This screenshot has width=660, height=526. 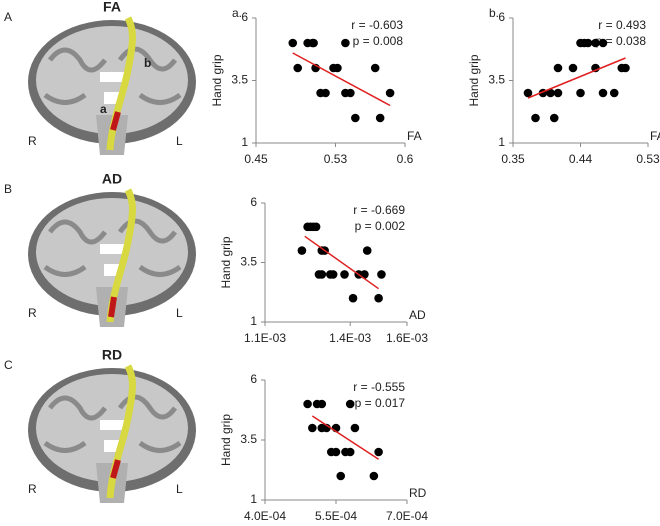 What do you see at coordinates (622, 25) in the screenshot?
I see `annotation: r = 0.493` at bounding box center [622, 25].